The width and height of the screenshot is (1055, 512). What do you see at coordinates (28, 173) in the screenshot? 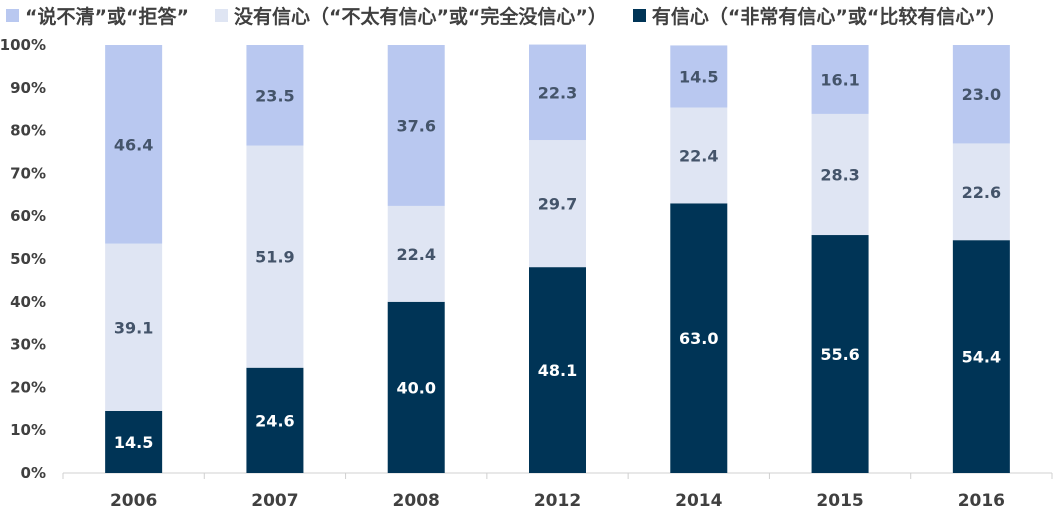
I see `y-tick-label: 70%` at bounding box center [28, 173].